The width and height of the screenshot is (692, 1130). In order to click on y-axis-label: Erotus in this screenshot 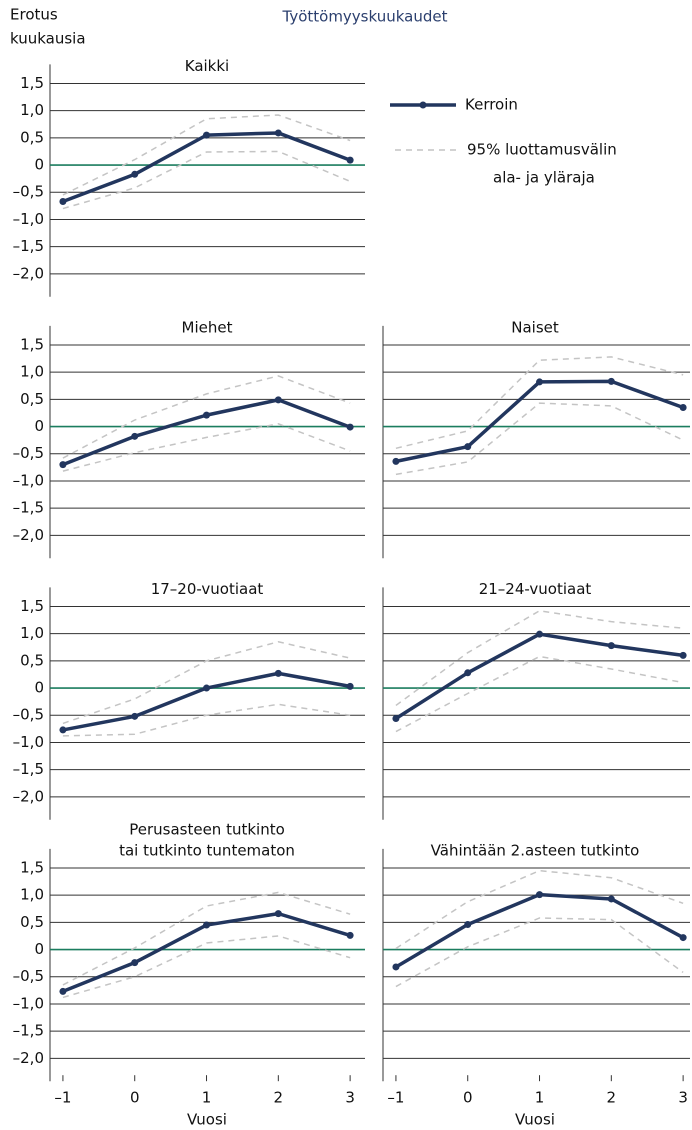, I will do `click(34, 15)`.